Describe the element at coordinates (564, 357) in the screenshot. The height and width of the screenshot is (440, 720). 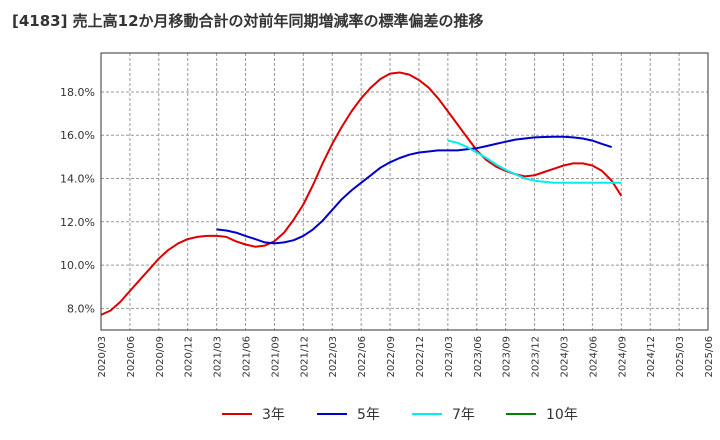
I see `x-tick-label: 2024/03` at that location.